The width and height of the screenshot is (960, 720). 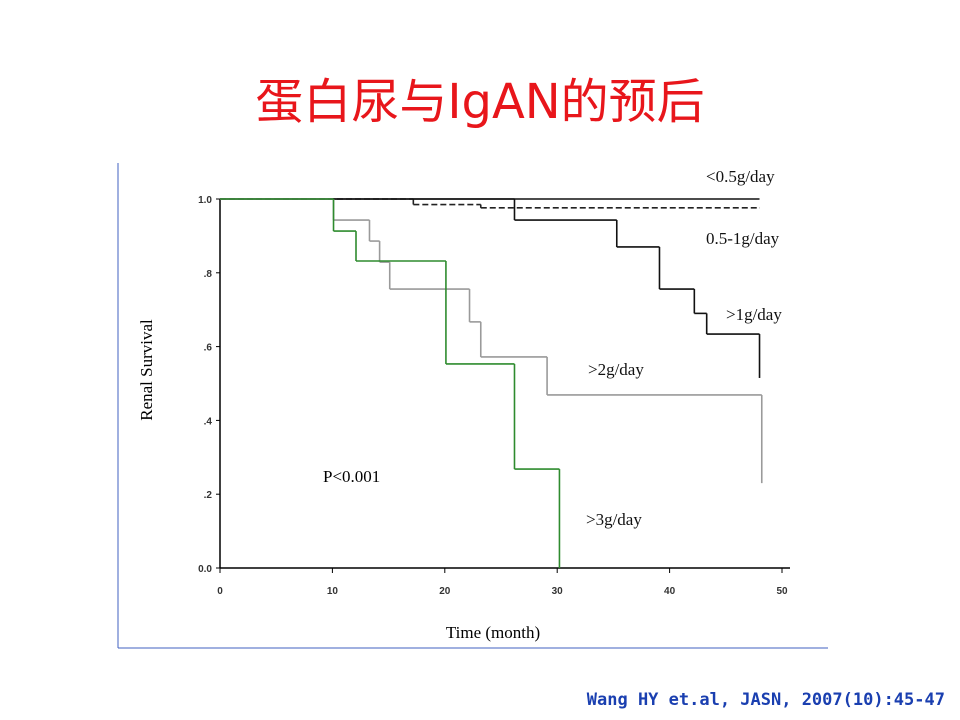 What do you see at coordinates (208, 348) in the screenshot?
I see `y-tick-label: .6` at bounding box center [208, 348].